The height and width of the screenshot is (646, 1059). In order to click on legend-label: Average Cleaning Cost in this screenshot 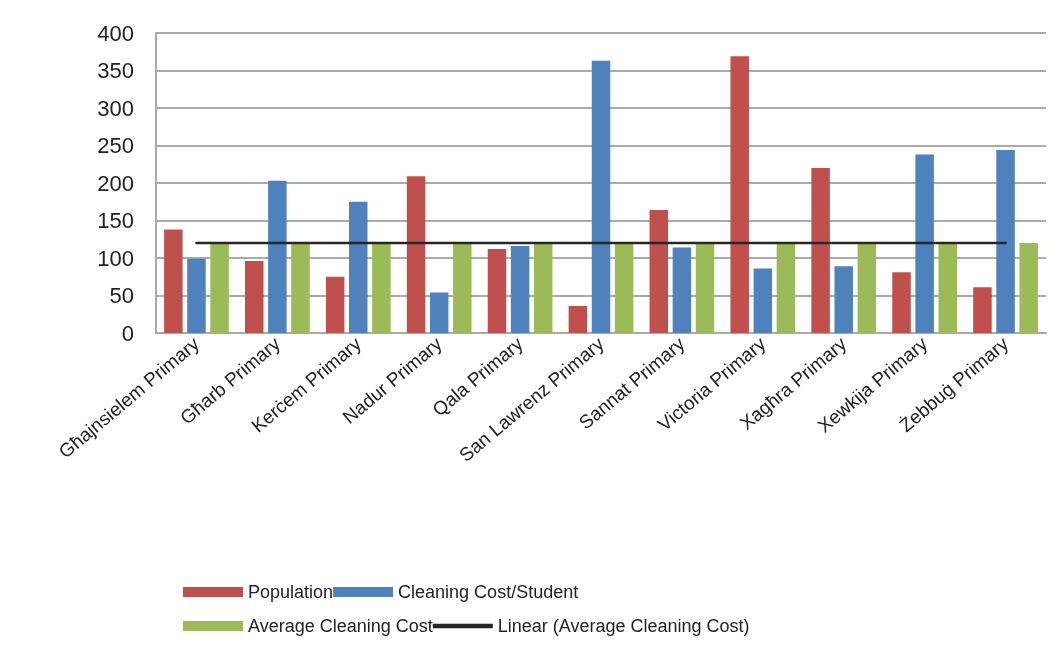, I will do `click(340, 626)`.